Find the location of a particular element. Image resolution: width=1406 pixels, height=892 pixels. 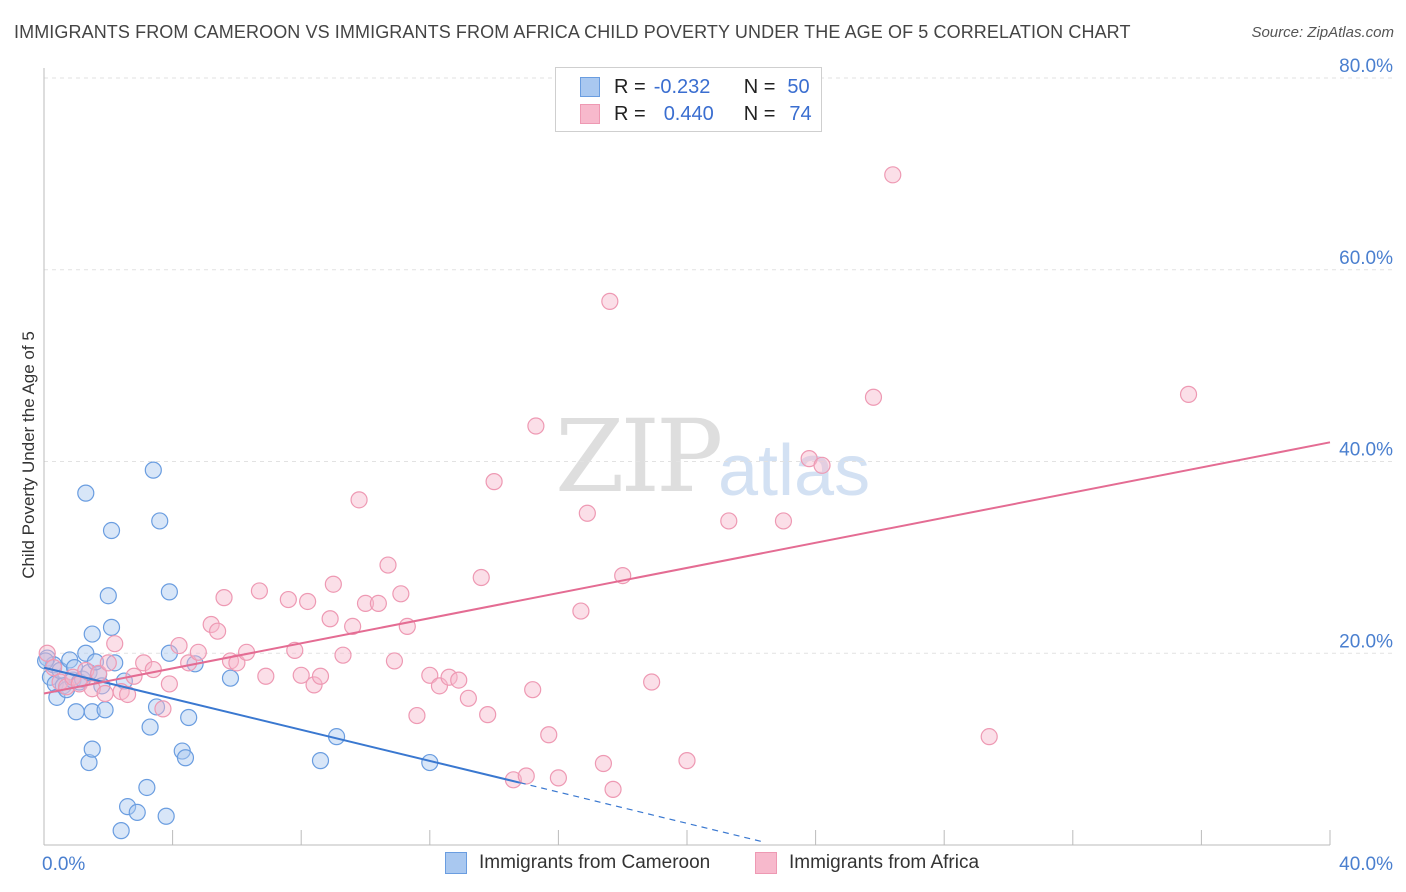

legend-row-cameroon: R = -0.232 N = 50 is located at coordinates (695, 87).